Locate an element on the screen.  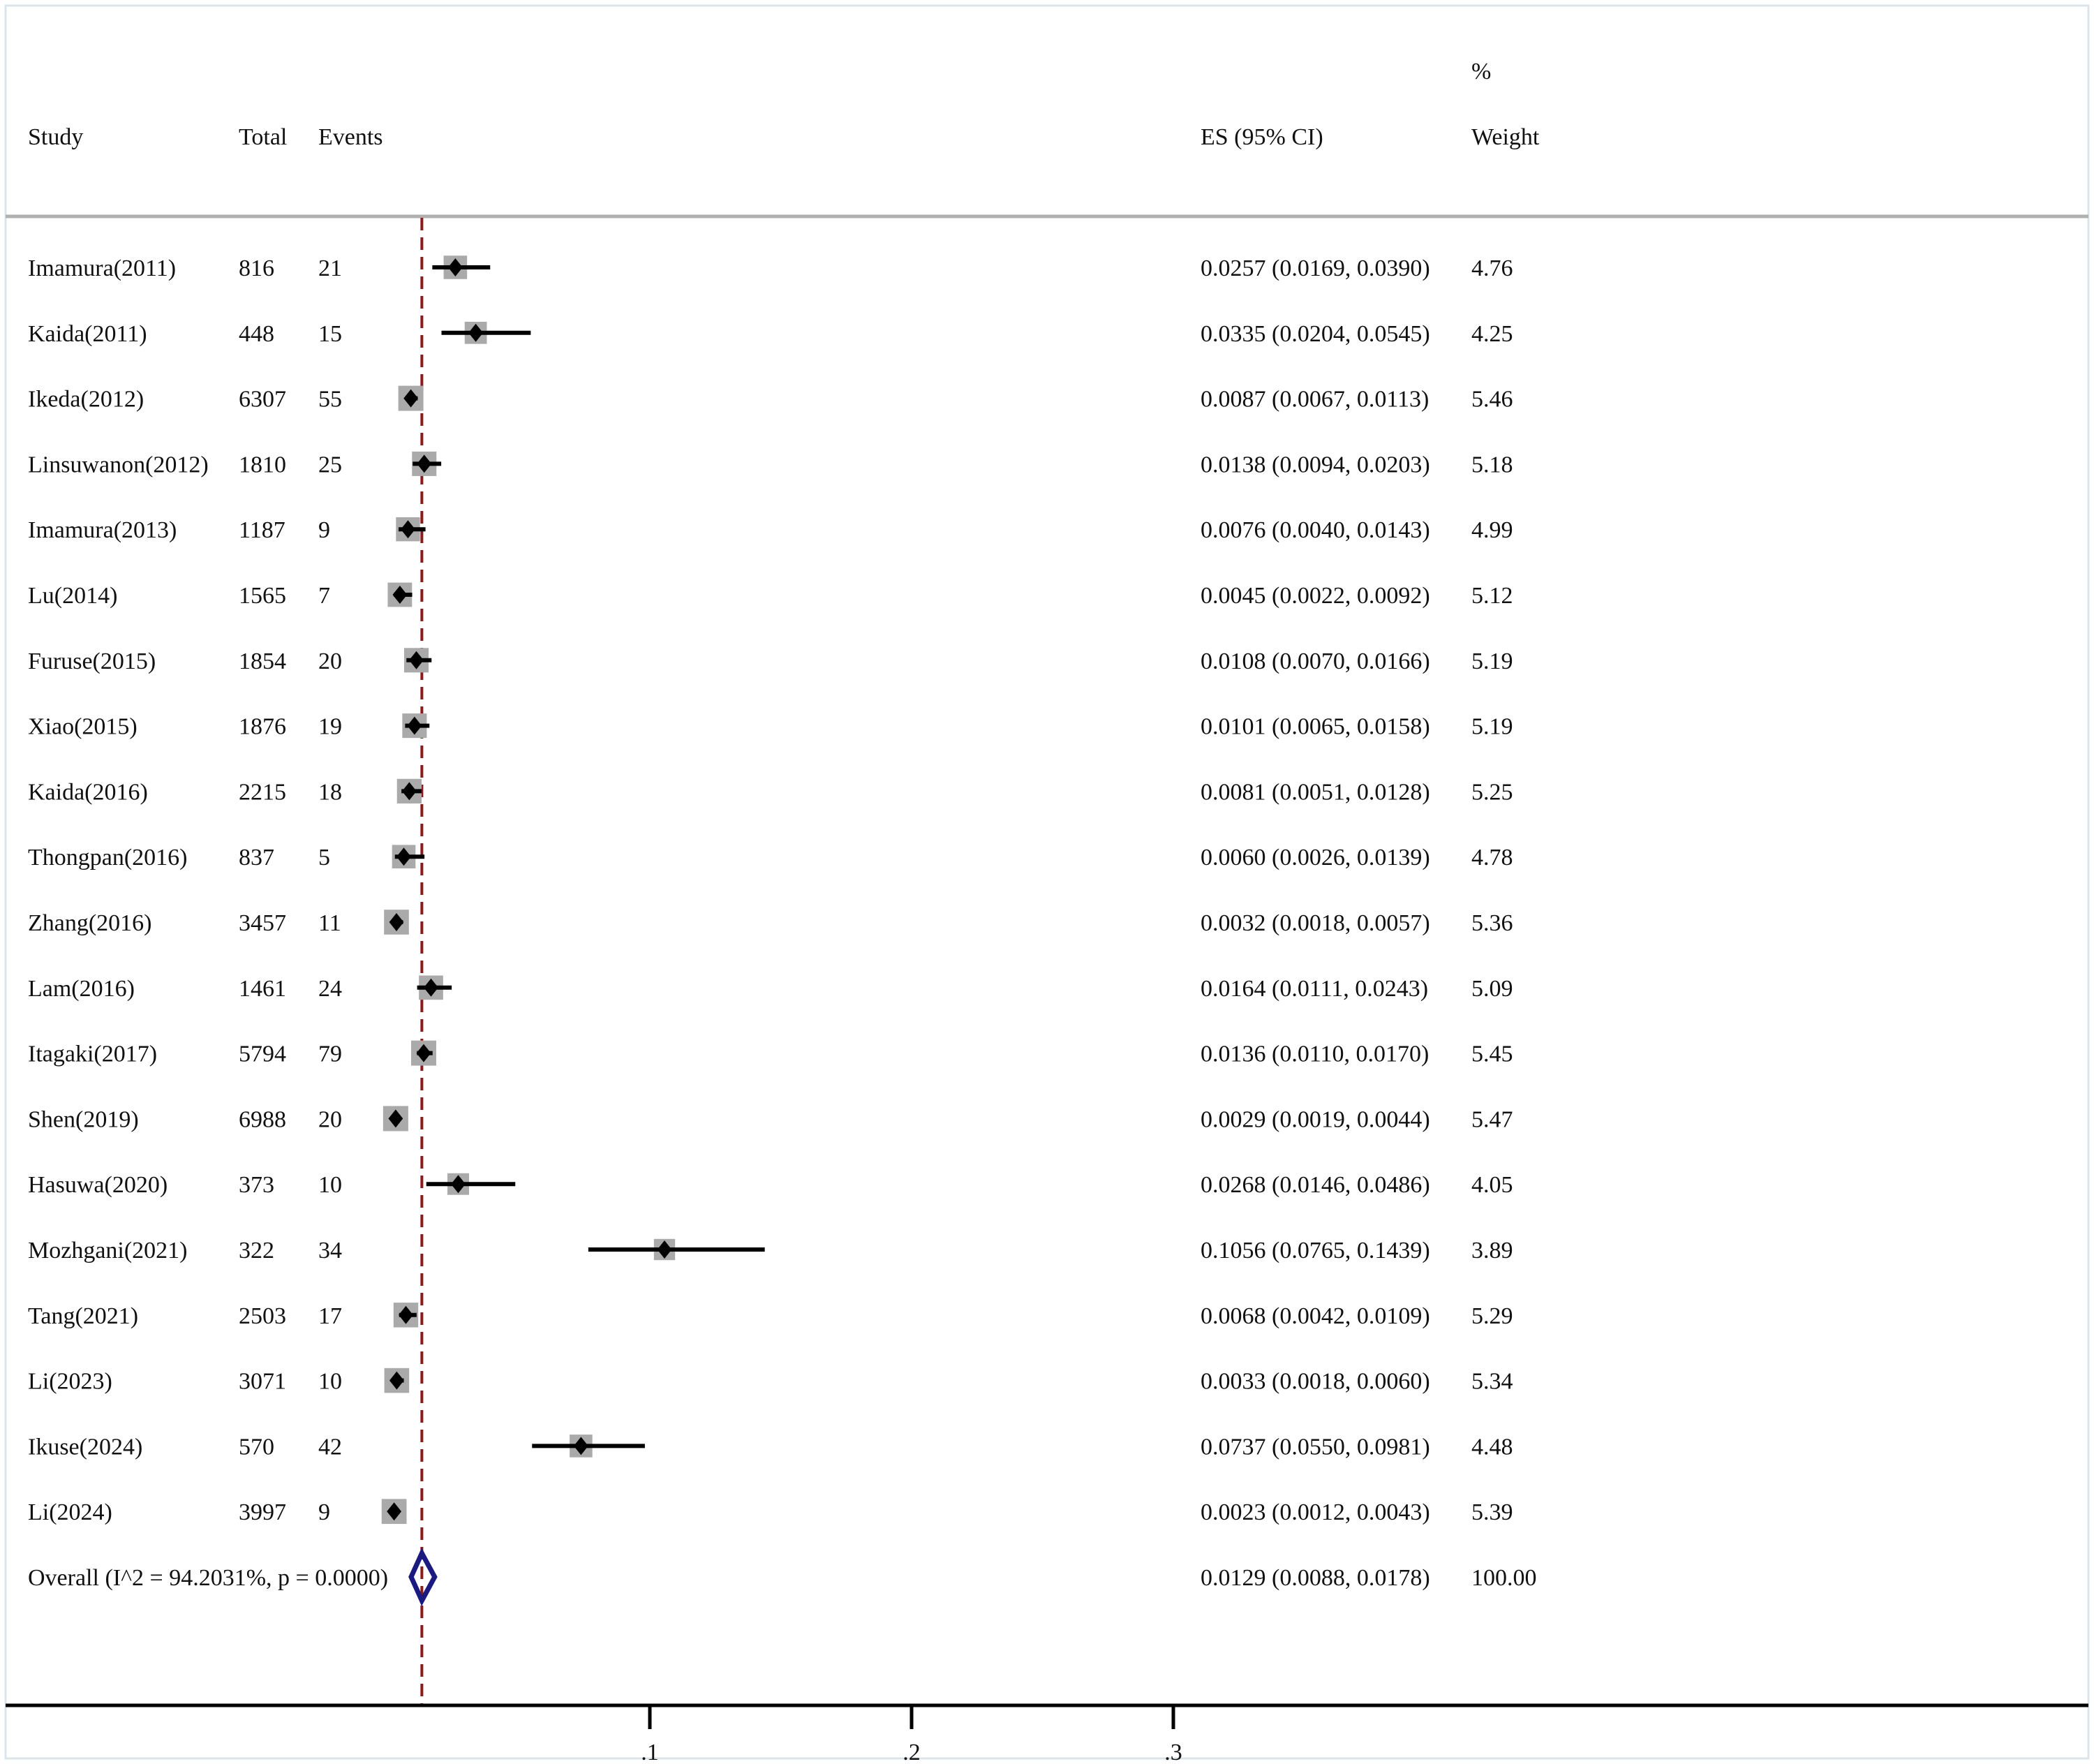
study-es-ci: 0.0164 (0.0111, 0.0243) is located at coordinates (1314, 989).